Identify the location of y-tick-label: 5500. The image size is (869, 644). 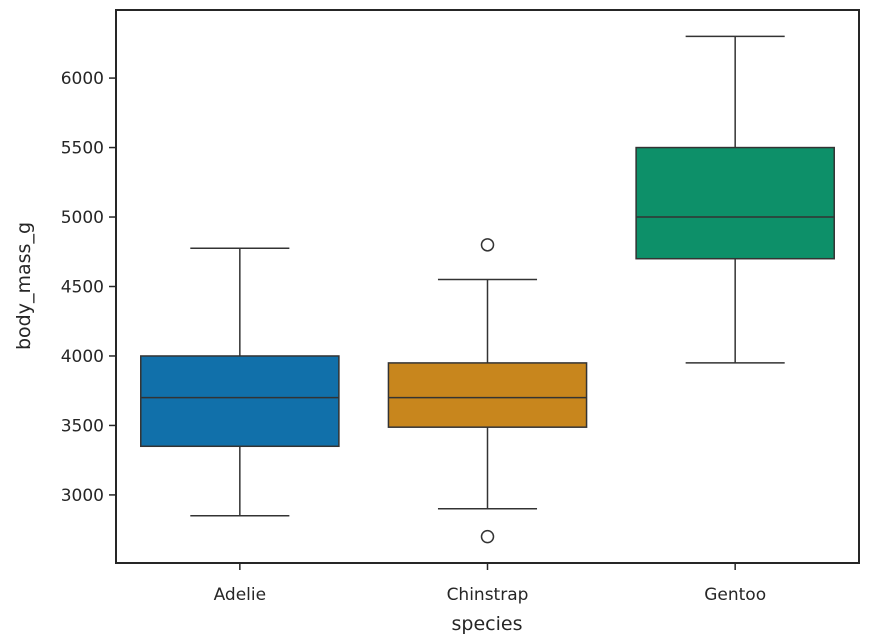
(82, 149).